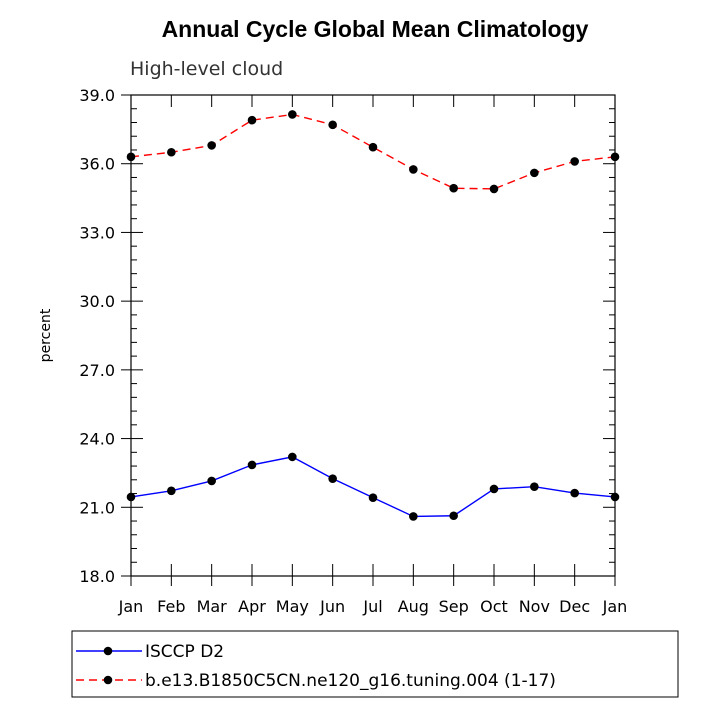  What do you see at coordinates (184, 652) in the screenshot?
I see `legend-label-1: ISCCP D2` at bounding box center [184, 652].